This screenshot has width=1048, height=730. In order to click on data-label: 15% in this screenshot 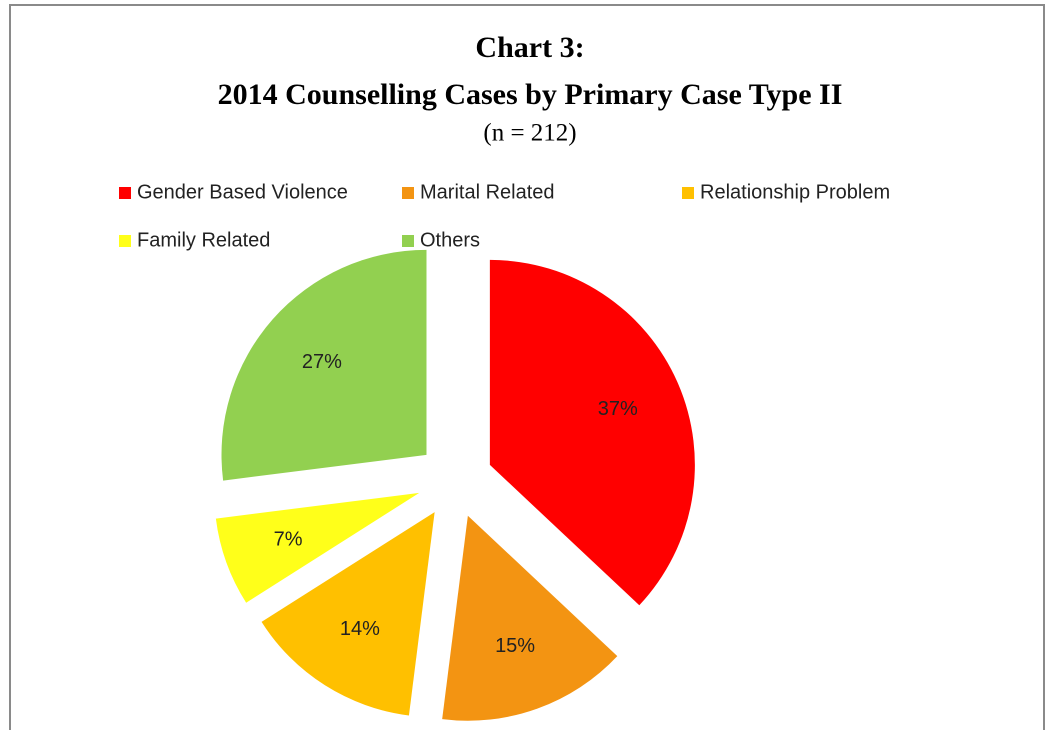, I will do `click(515, 646)`.